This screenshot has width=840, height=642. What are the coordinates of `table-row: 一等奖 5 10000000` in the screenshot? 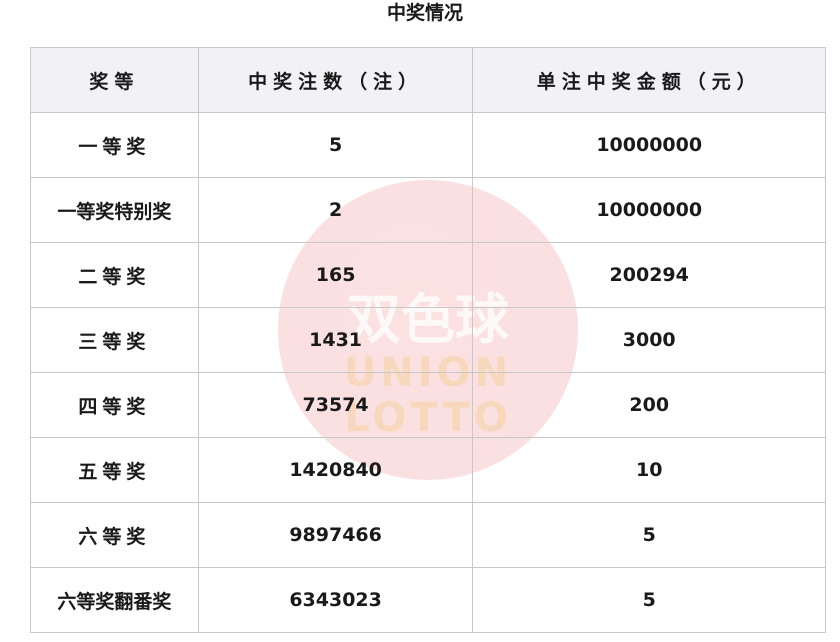 It's located at (428, 145).